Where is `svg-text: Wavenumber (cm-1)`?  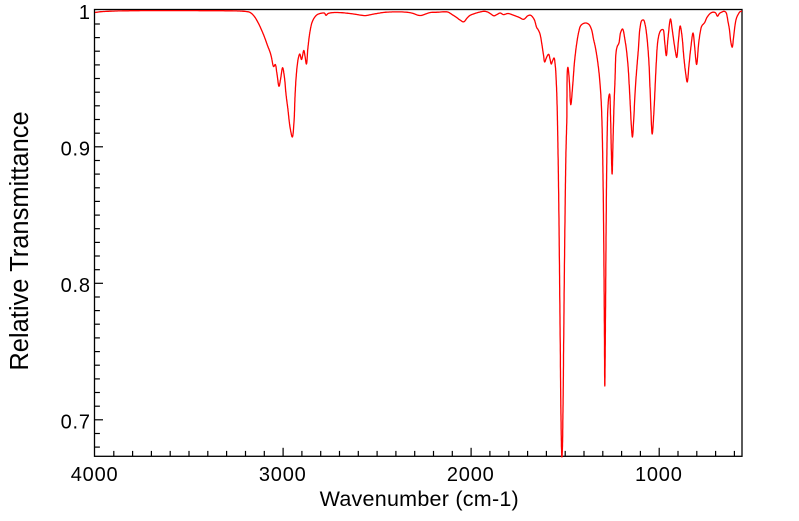 svg-text: Wavenumber (cm-1) is located at coordinates (419, 499).